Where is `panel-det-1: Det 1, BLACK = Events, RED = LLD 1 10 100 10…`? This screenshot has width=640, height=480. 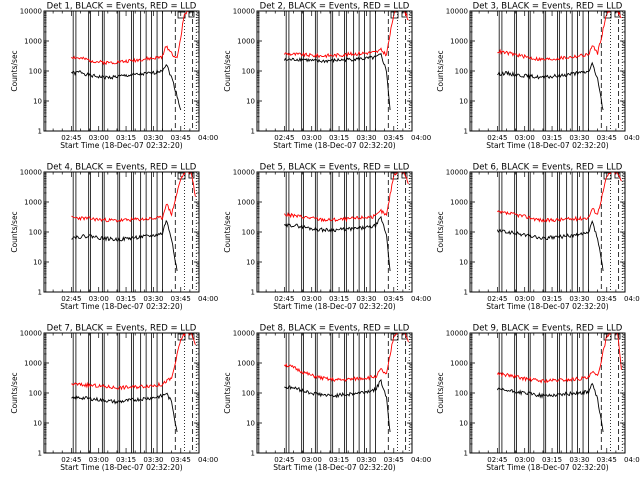 panel-det-1: Det 1, BLACK = Events, RED = LLD 1 10 100 10… is located at coordinates (114, 76).